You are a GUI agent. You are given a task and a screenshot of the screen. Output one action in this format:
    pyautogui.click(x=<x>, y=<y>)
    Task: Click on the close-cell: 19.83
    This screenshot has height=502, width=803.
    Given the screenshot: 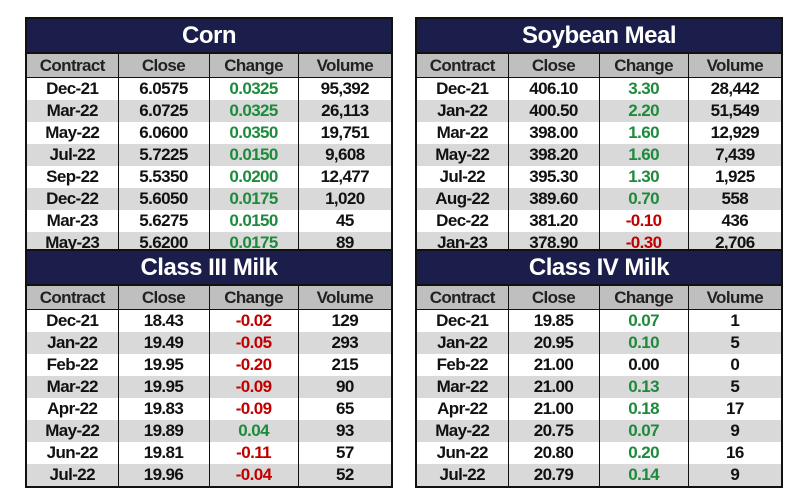 What is the action you would take?
    pyautogui.click(x=163, y=409)
    